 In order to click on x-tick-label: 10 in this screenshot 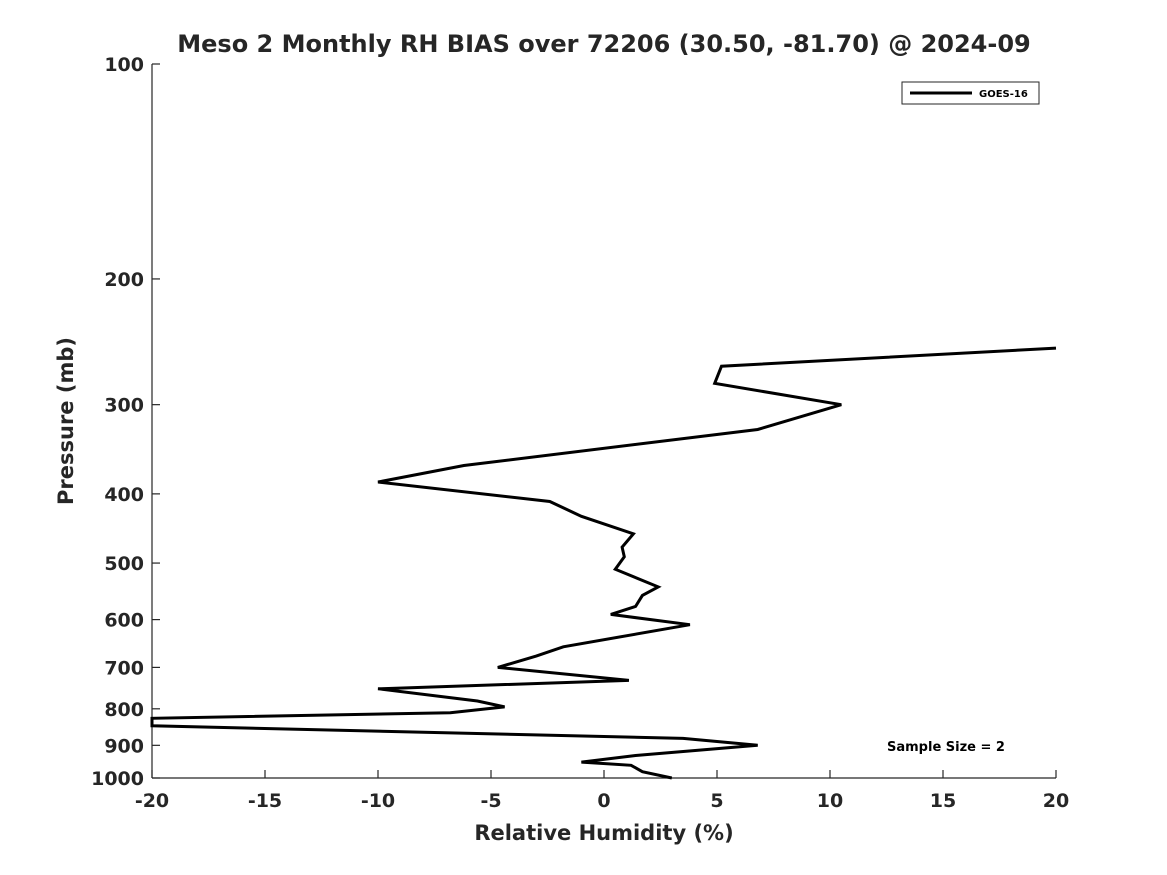, I will do `click(830, 801)`.